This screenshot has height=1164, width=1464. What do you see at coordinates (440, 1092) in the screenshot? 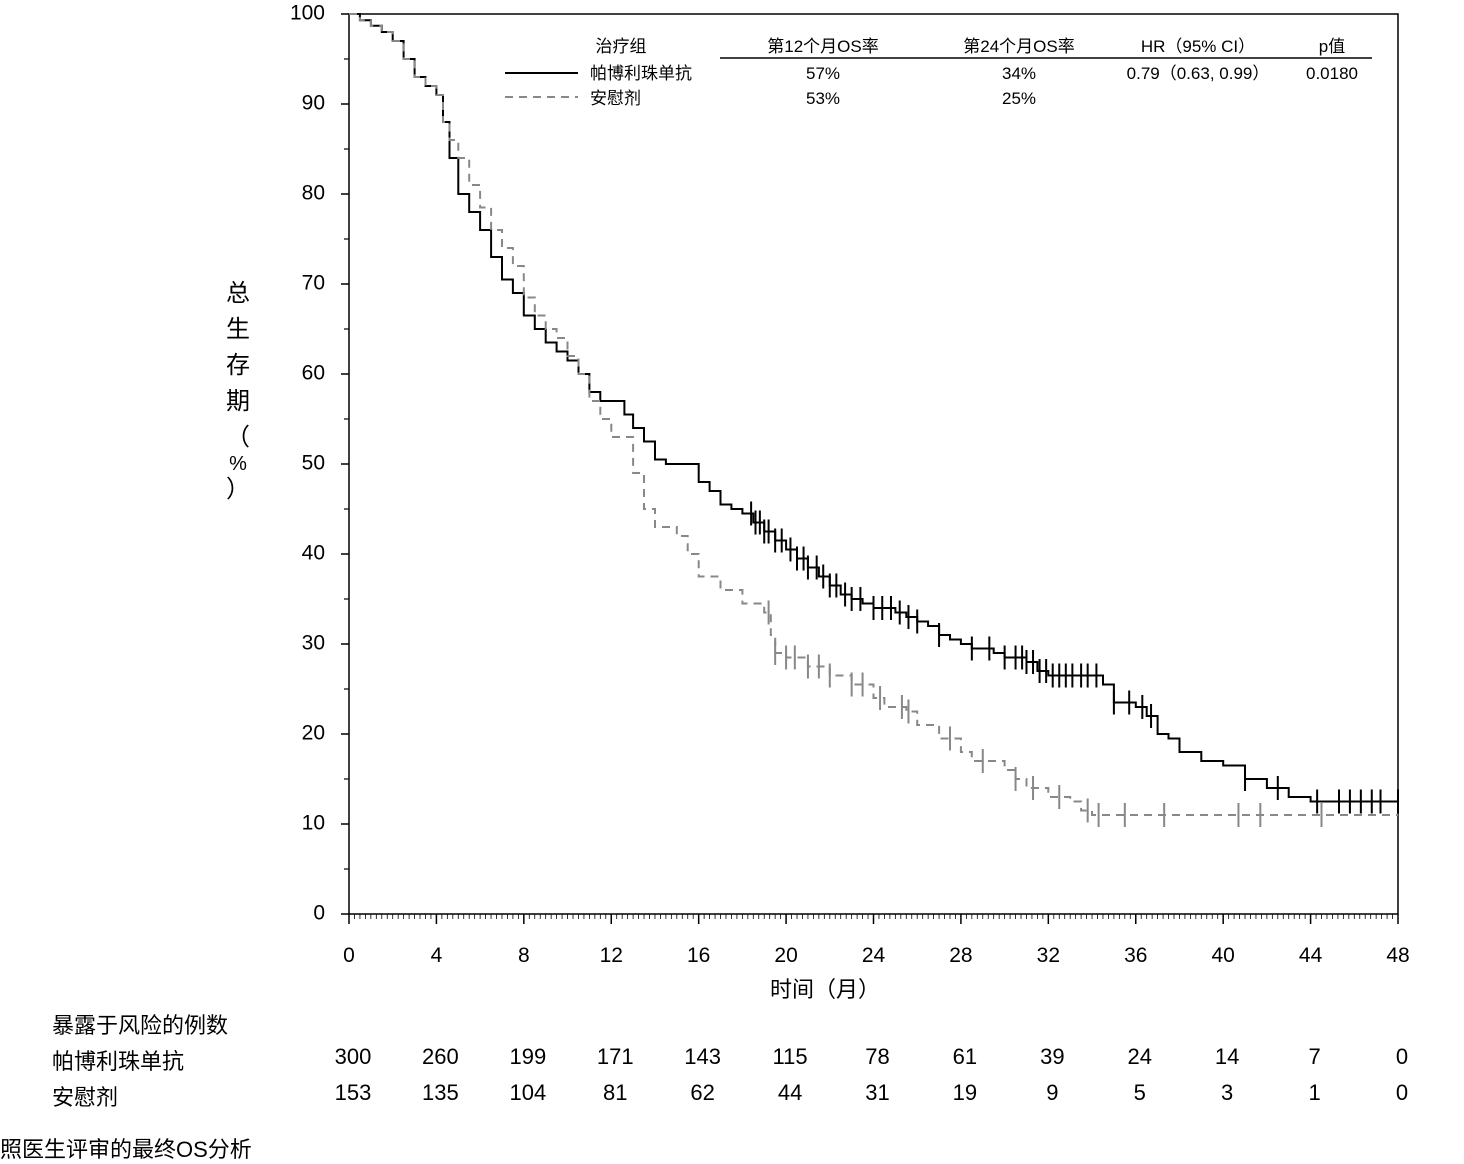
I see `risk-table-cell: 135` at bounding box center [440, 1092].